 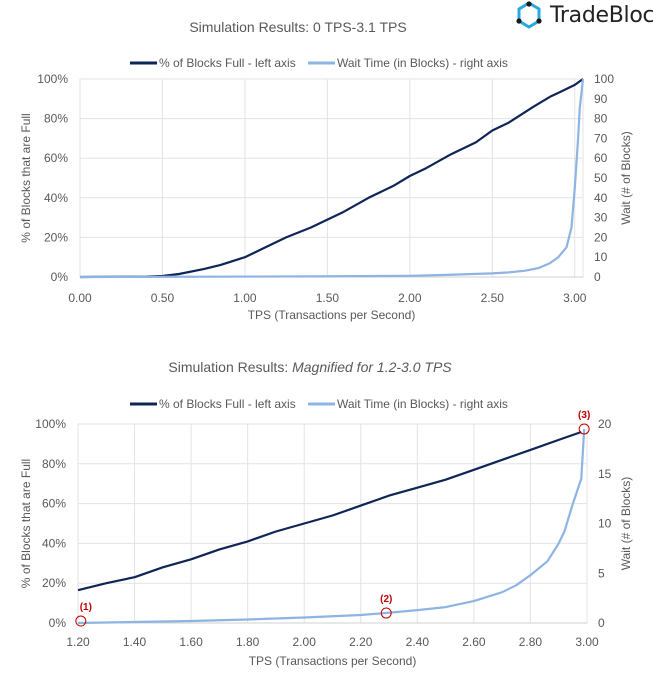 What do you see at coordinates (601, 99) in the screenshot?
I see `y2-tick-label: 90` at bounding box center [601, 99].